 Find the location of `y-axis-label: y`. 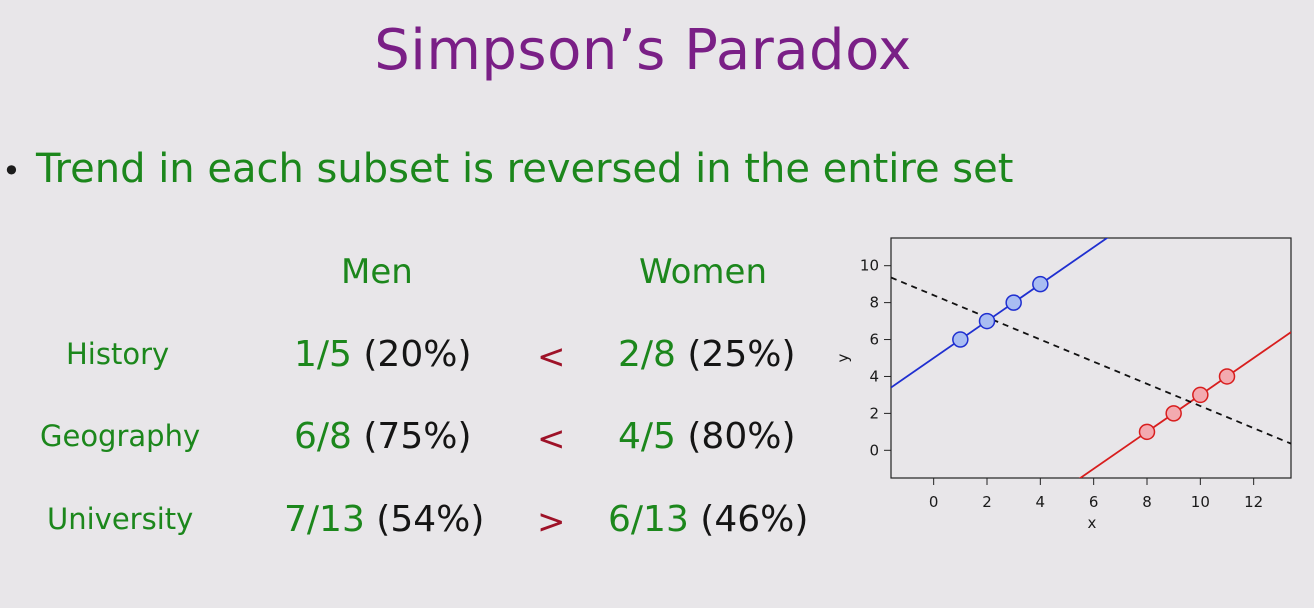

y-axis-label: y is located at coordinates (844, 357).